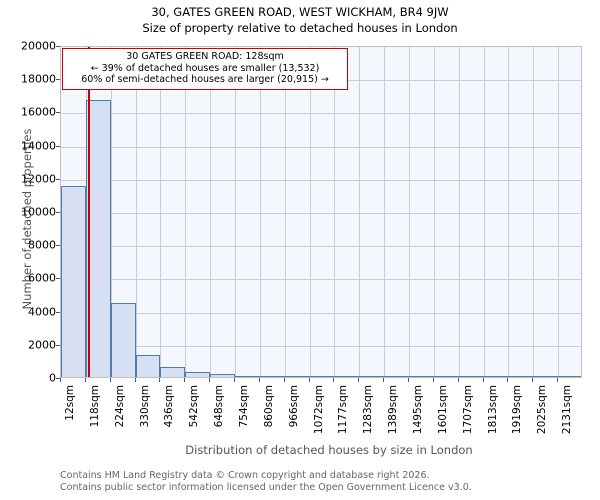  I want to click on y-tick-label: 20000, so click(38, 46).